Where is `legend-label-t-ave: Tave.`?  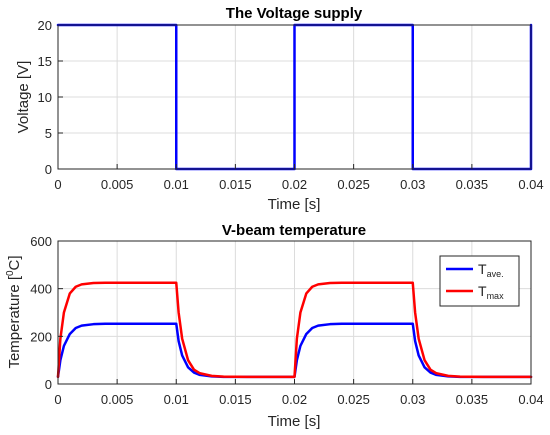 legend-label-t-ave: Tave. is located at coordinates (491, 270).